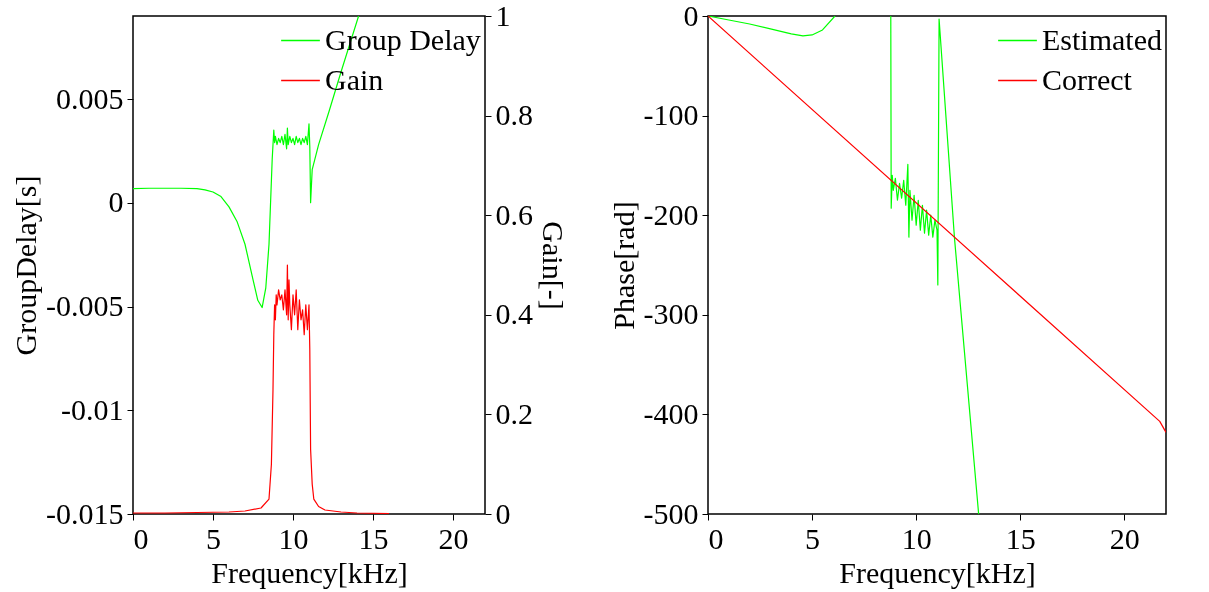 The image size is (1209, 592). Describe the element at coordinates (261, 389) in the screenshot. I see `line-series` at that location.